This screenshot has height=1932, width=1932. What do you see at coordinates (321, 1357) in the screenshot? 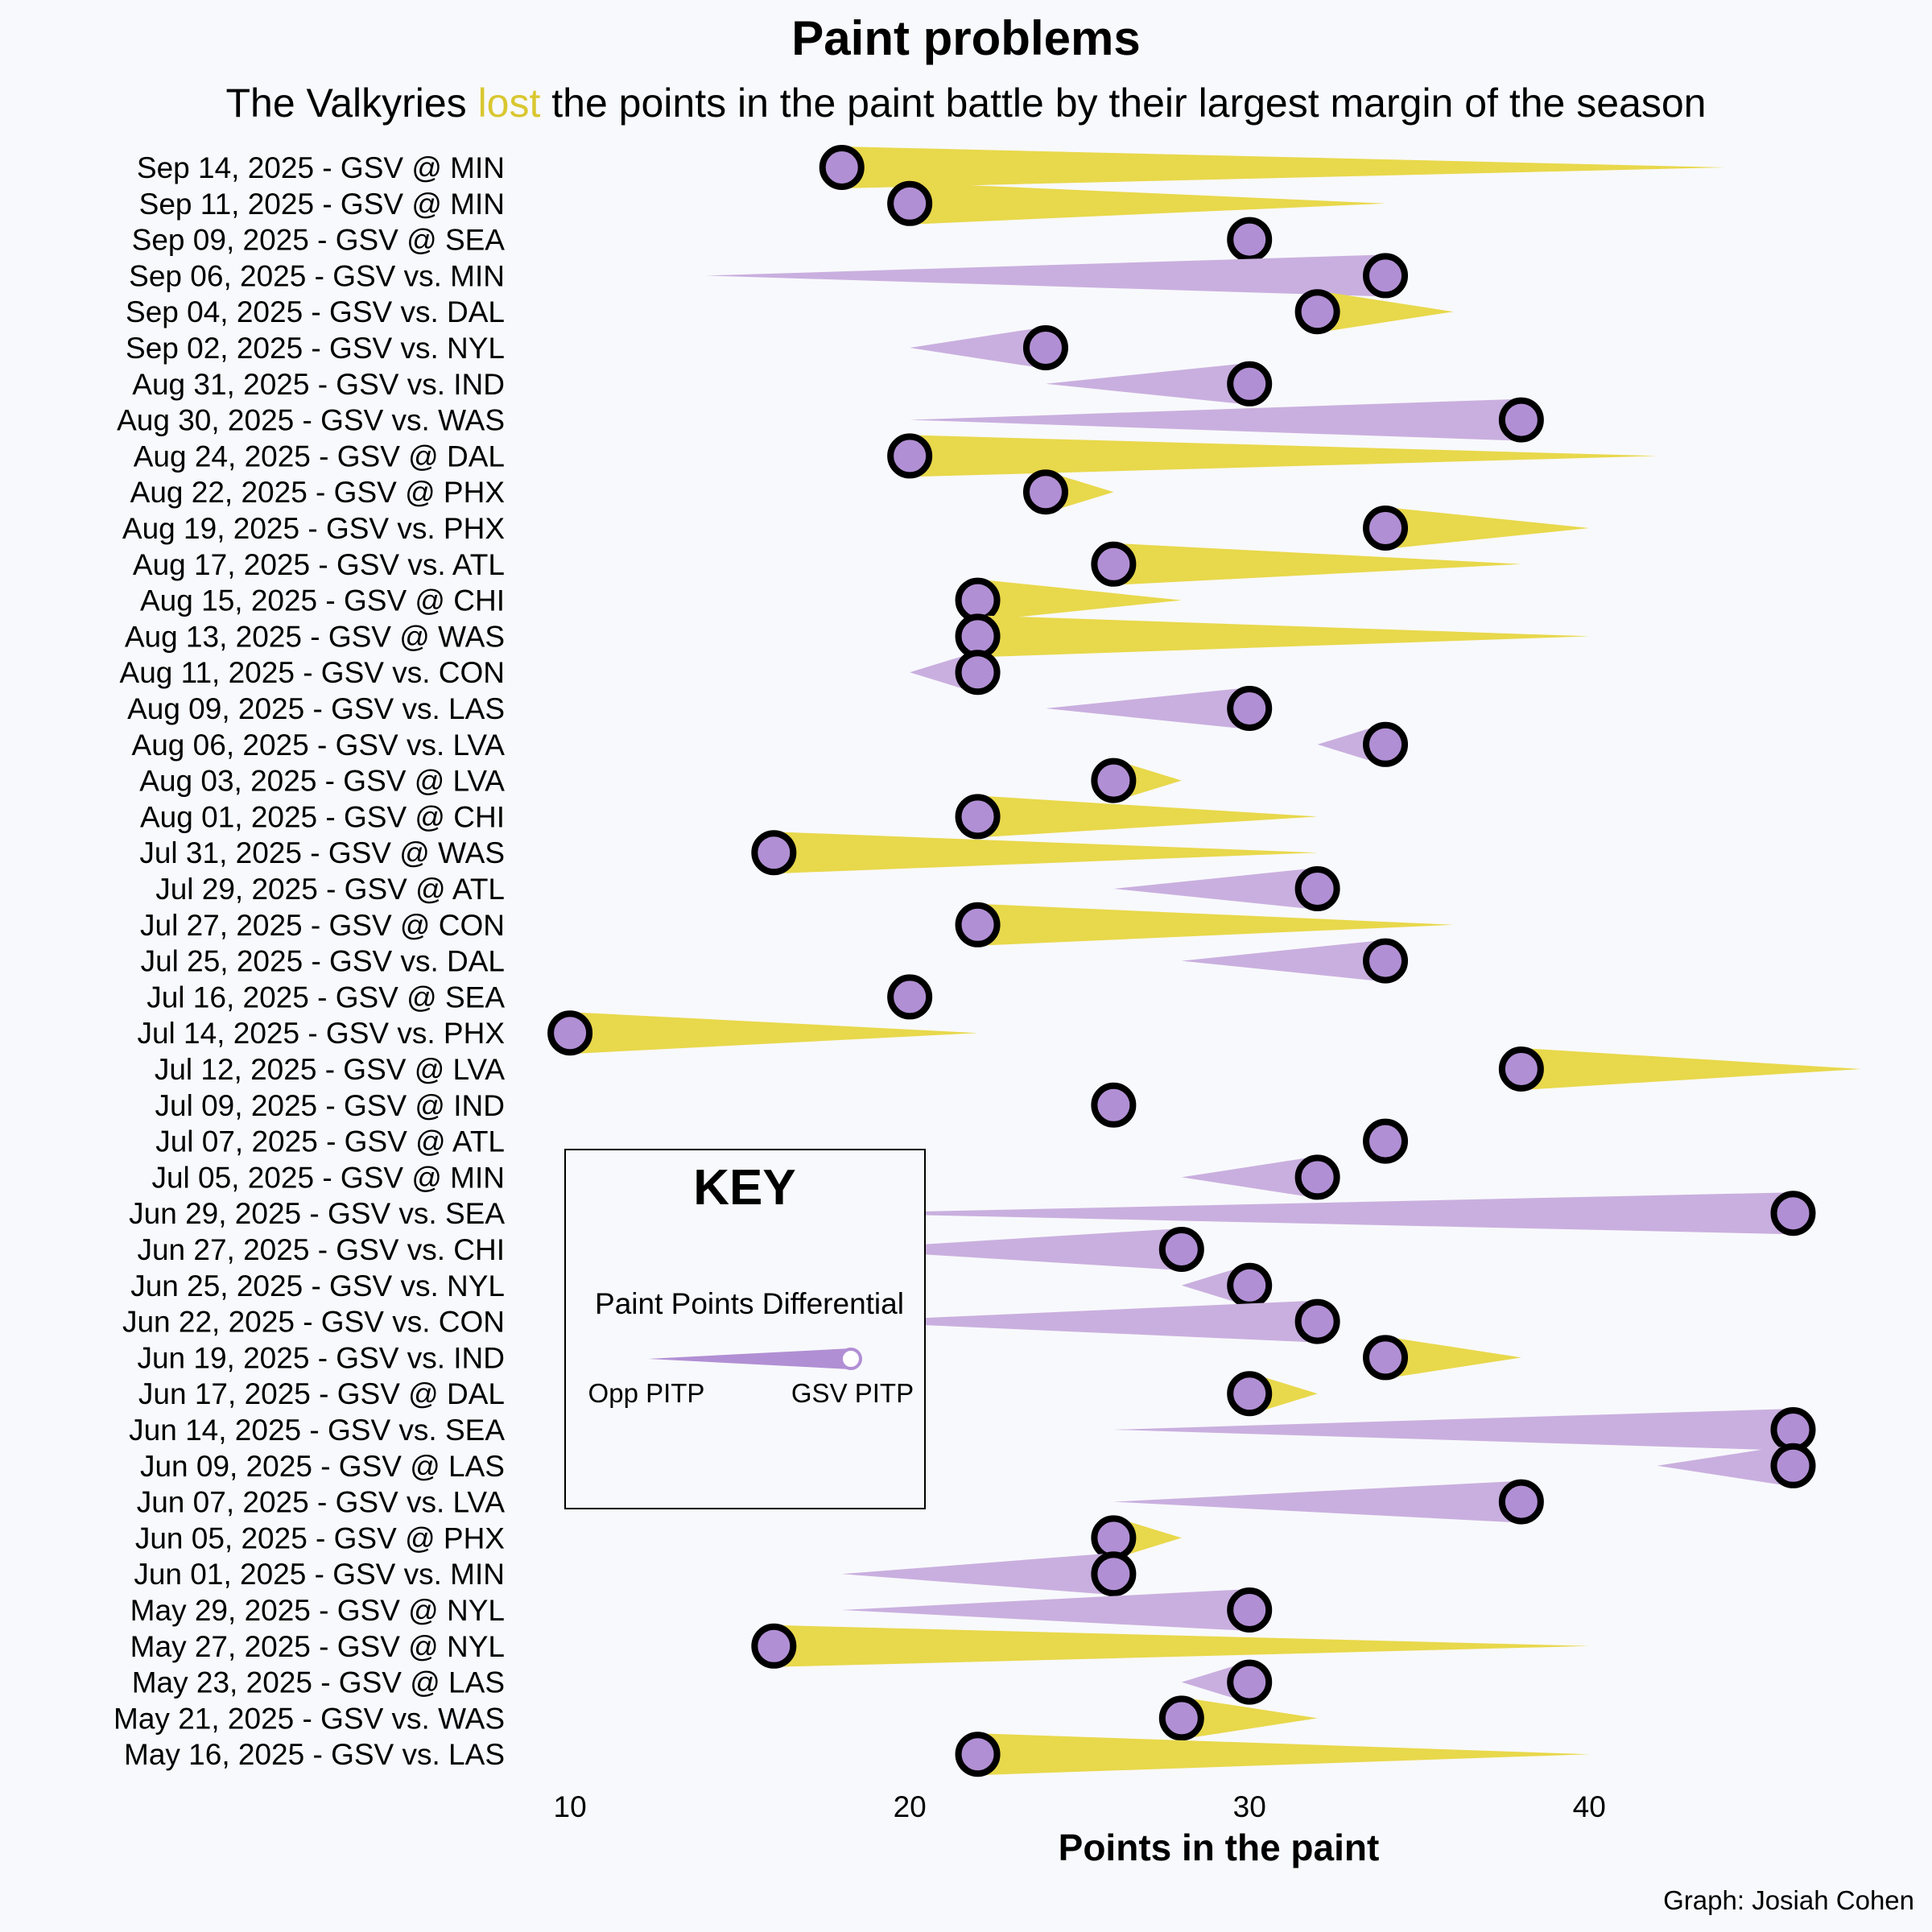
I see `game-label: Jun 19, 2025 - GSV vs. IND` at bounding box center [321, 1357].